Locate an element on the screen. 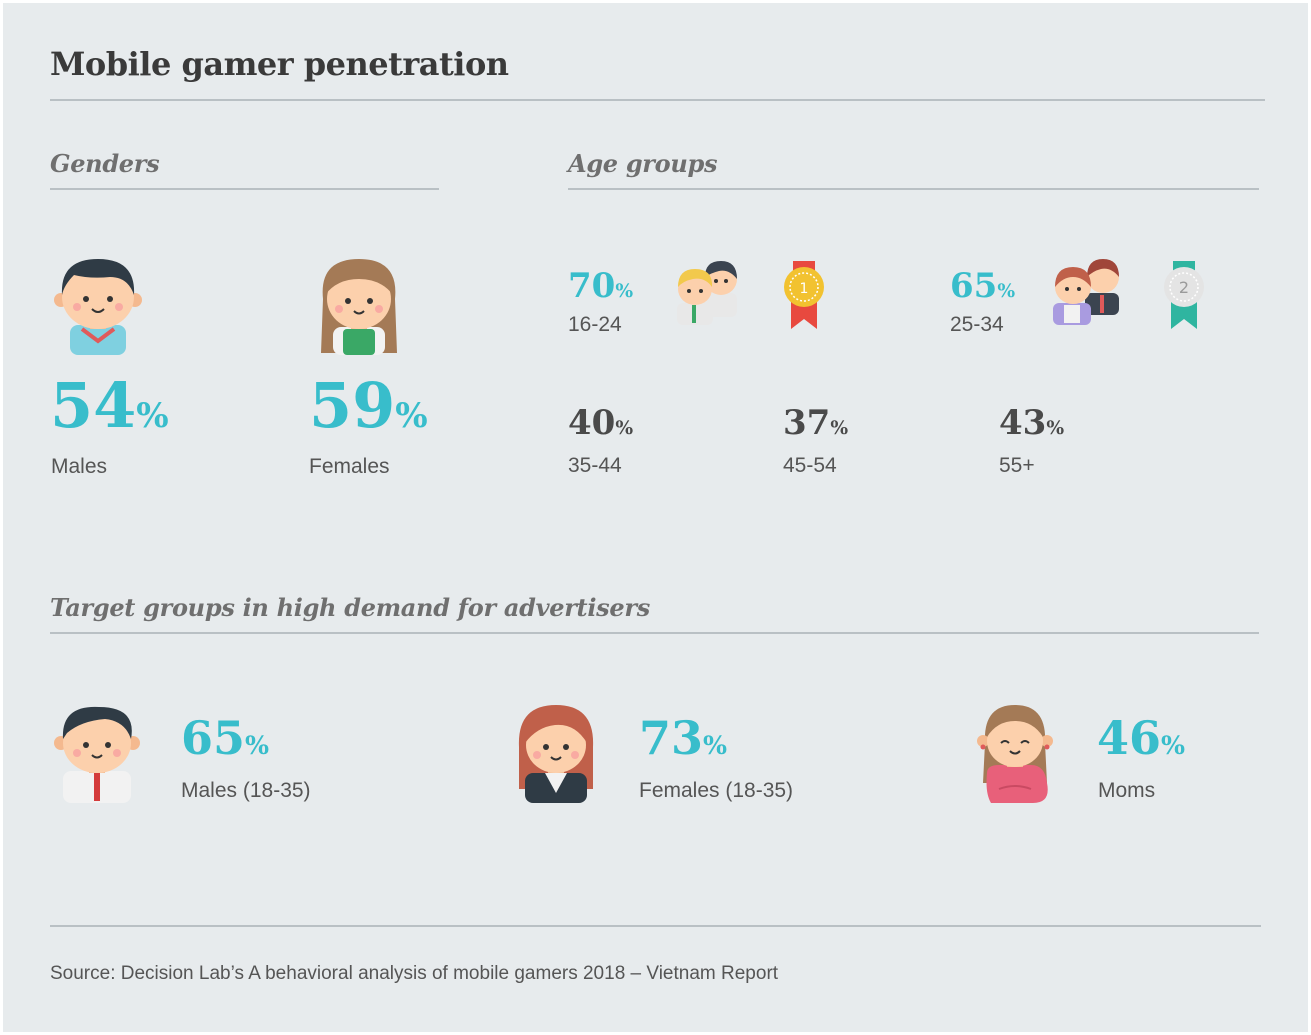 The width and height of the screenshot is (1311, 1035). female-avatar-icon is located at coordinates (359, 307).